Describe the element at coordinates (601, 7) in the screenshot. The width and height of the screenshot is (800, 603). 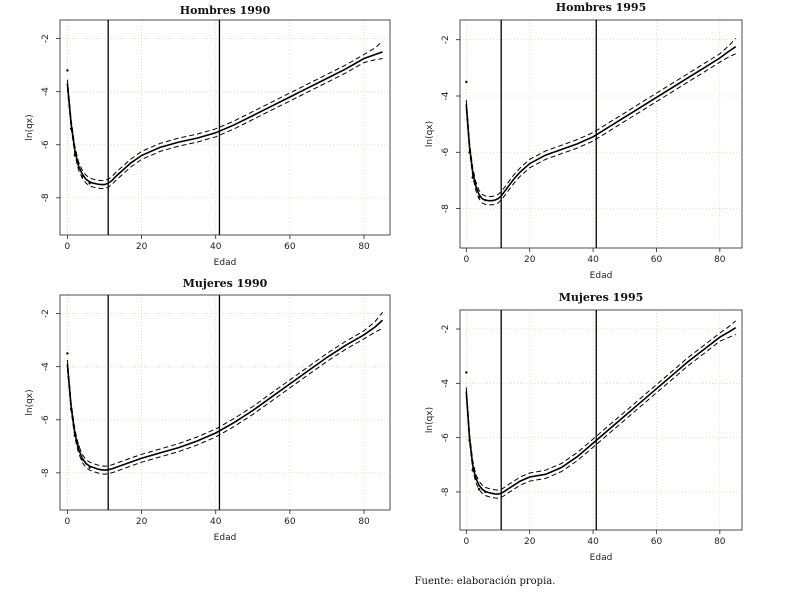
I see `chart-title: Hombres 1995` at that location.